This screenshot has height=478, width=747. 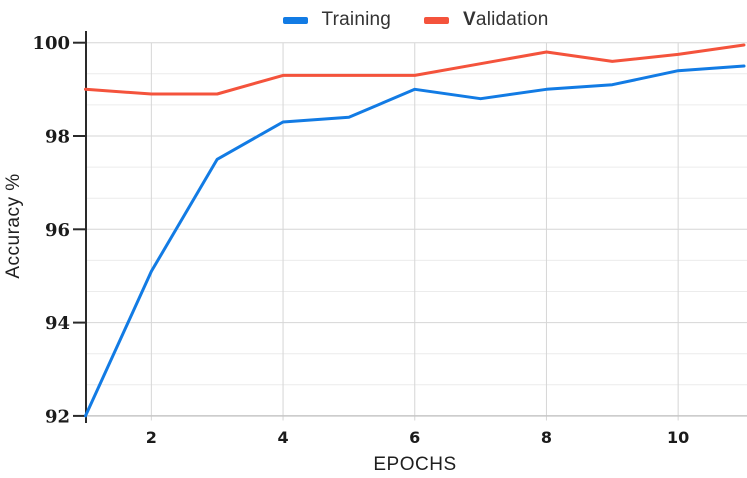 I want to click on legend-item-training: Training, so click(x=337, y=20).